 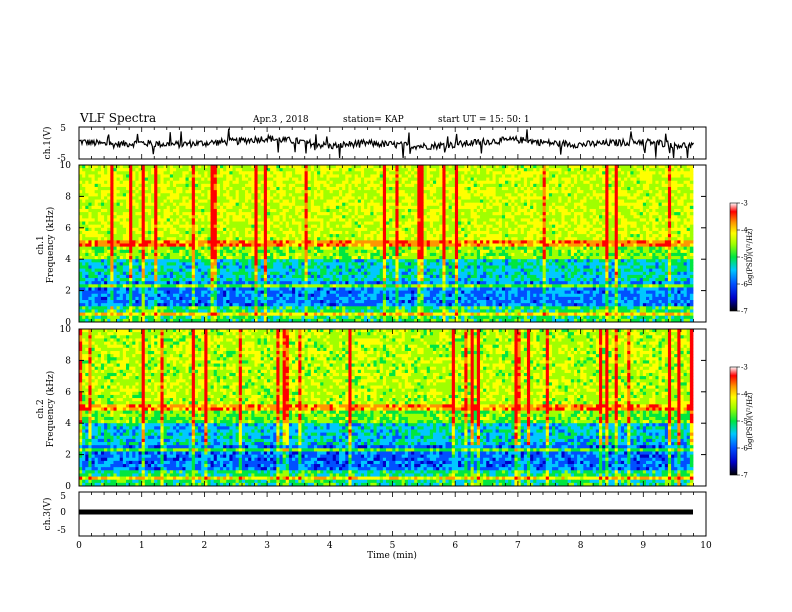 I want to click on ch1-colorbar-label: log(PSD)(V²/Hz), so click(x=750, y=256).